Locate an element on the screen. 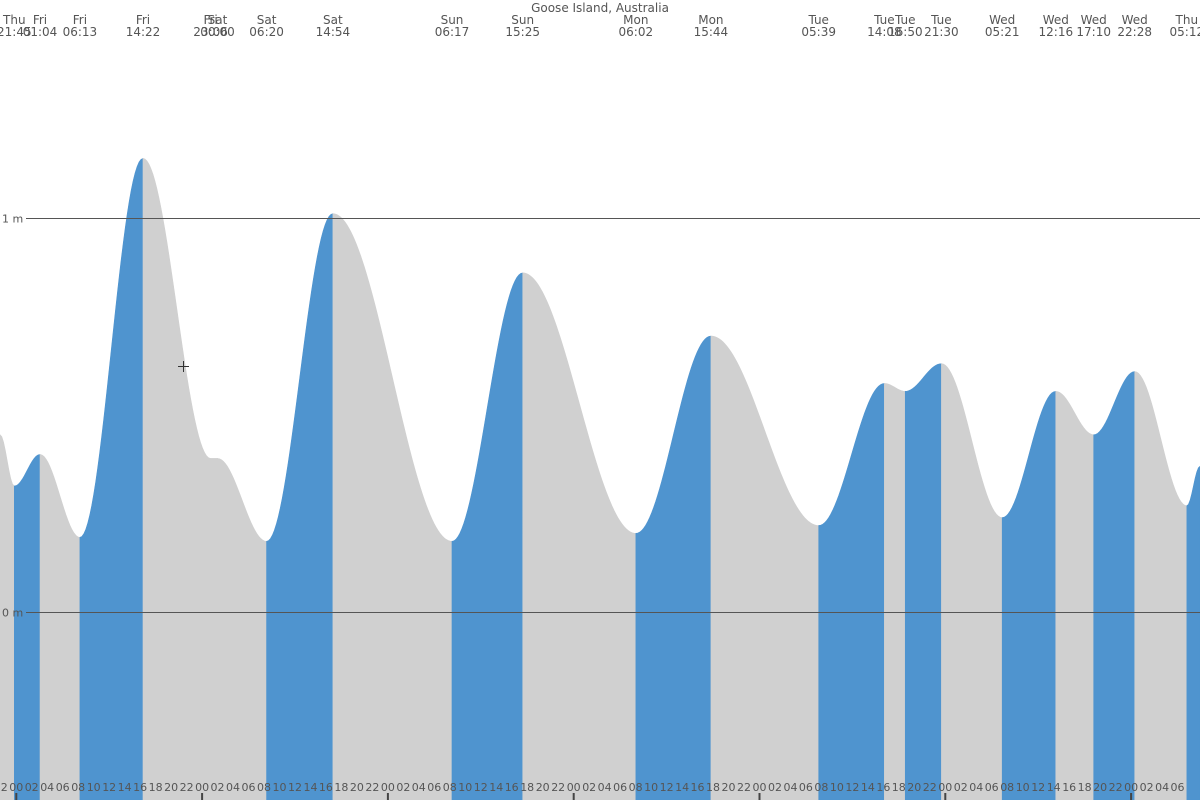 This screenshot has height=800, width=1200. event-time-label: 22:28 is located at coordinates (1134, 32).